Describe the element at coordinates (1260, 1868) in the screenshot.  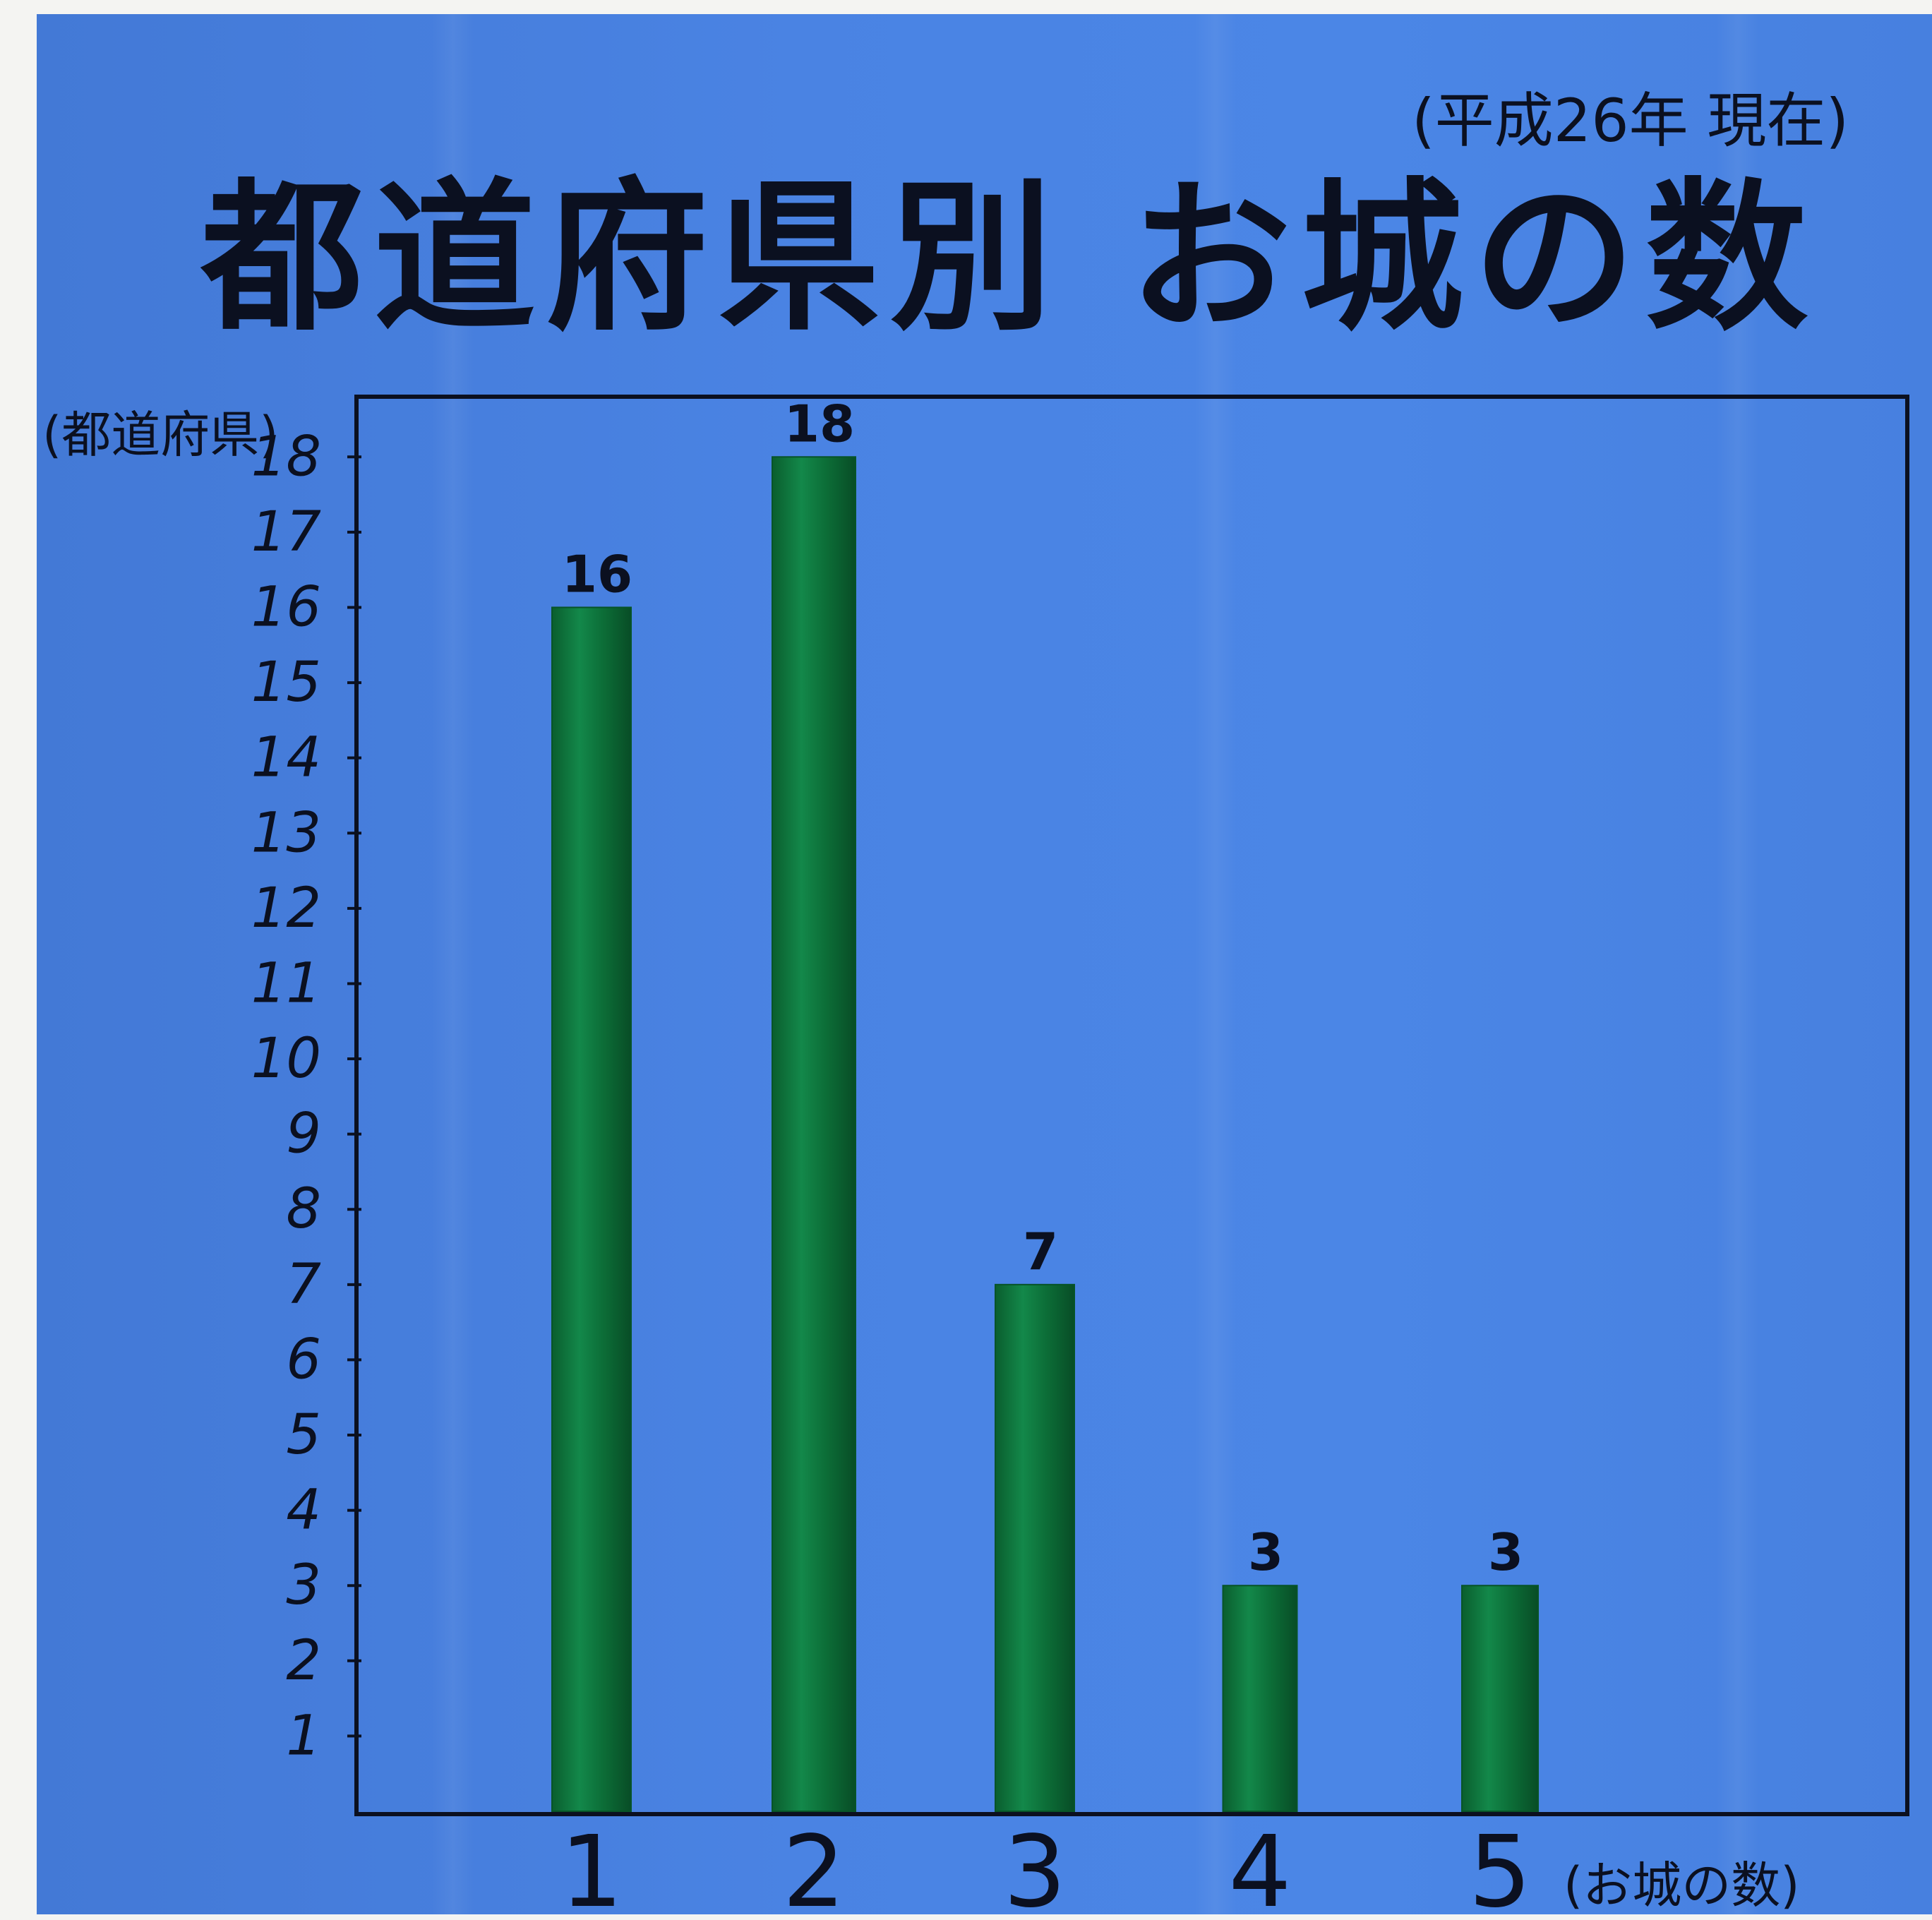
I see `x-tick-label: 4` at that location.